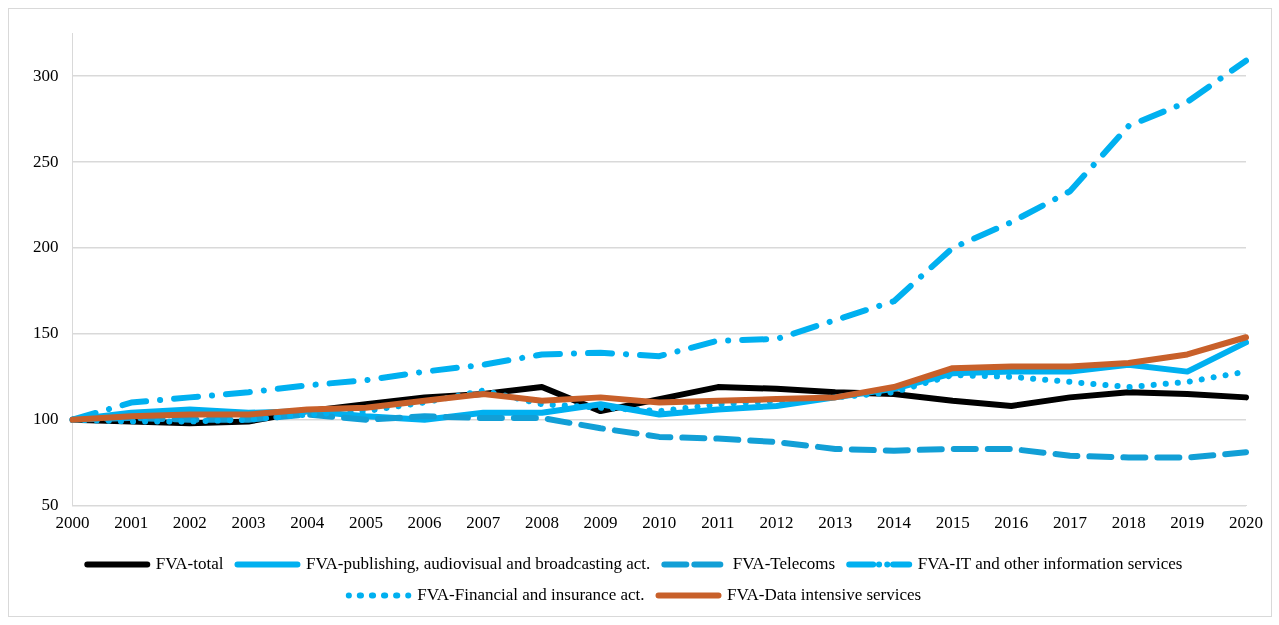 Image resolution: width=1279 pixels, height=625 pixels. What do you see at coordinates (541, 523) in the screenshot?
I see `x-tick-label: 2008` at bounding box center [541, 523].